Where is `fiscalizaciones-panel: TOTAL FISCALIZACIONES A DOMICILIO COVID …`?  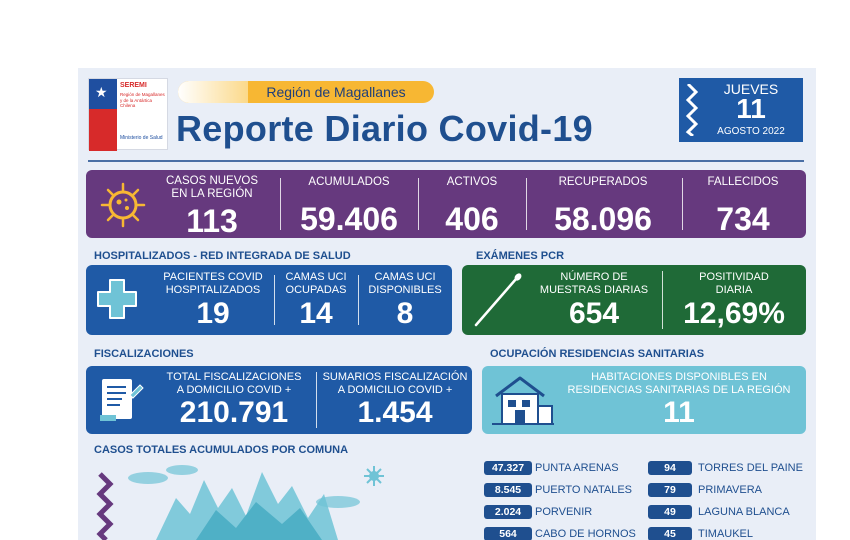
fiscalizaciones-panel: TOTAL FISCALIZACIONES A DOMICILIO COVID … is located at coordinates (279, 400).